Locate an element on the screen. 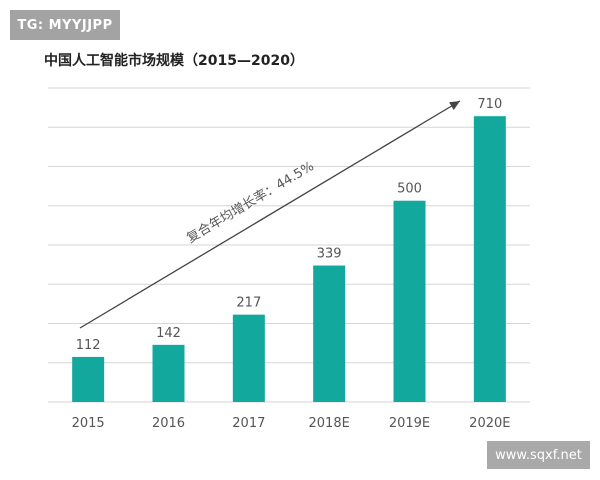 Image resolution: width=600 pixels, height=480 pixels. trend-arrow-head is located at coordinates (454, 105).